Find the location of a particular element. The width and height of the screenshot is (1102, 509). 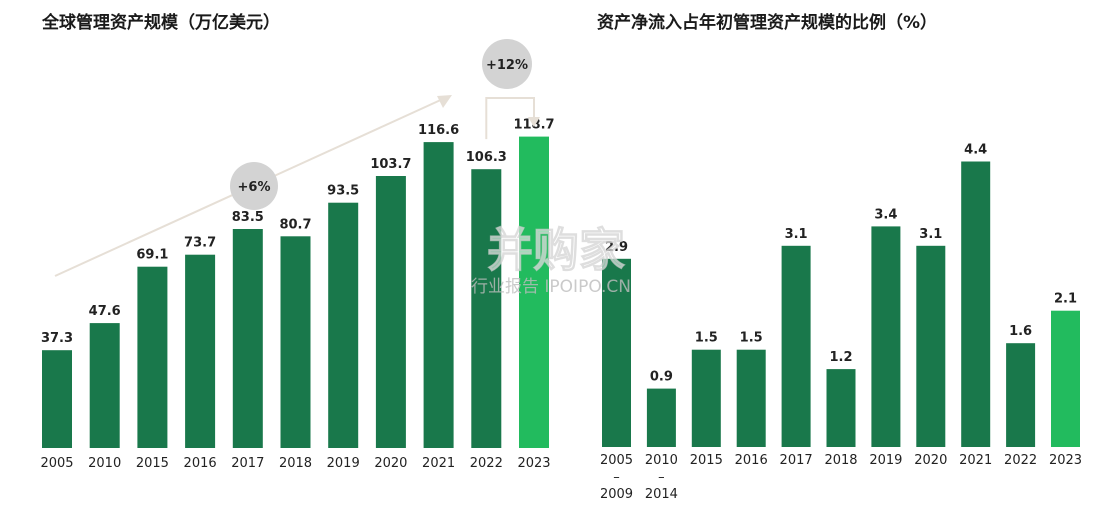

chart1-tick-label-5: 2018 is located at coordinates (295, 463).